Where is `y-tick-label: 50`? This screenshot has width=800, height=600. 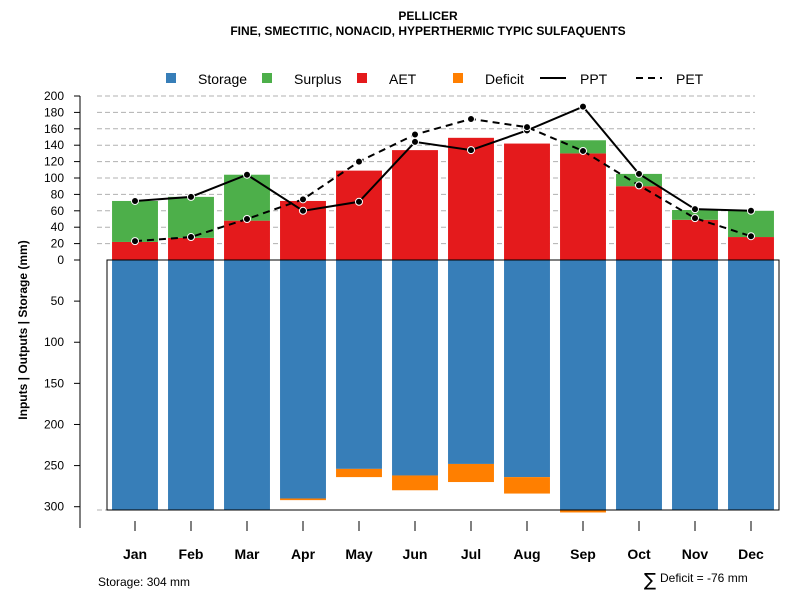
y-tick-label: 50 is located at coordinates (58, 301).